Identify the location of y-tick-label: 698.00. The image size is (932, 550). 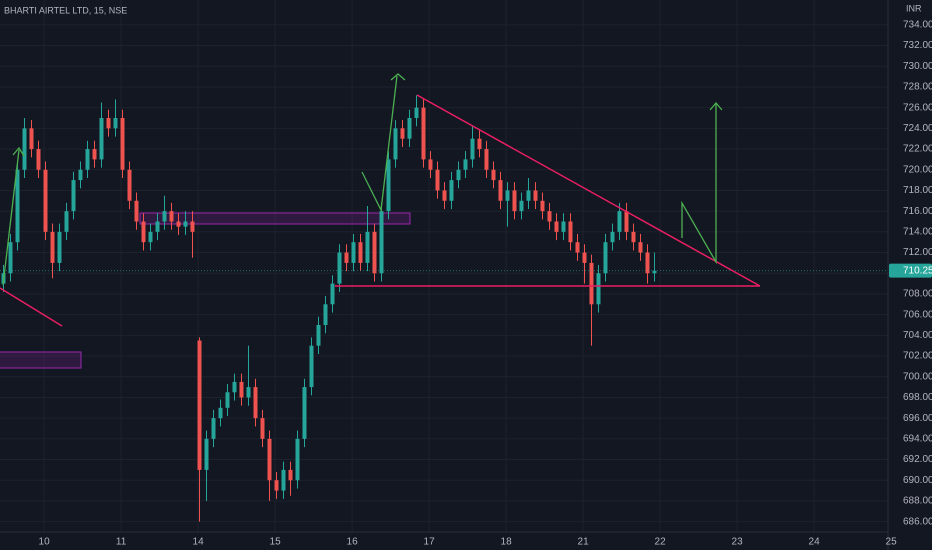
(917, 397).